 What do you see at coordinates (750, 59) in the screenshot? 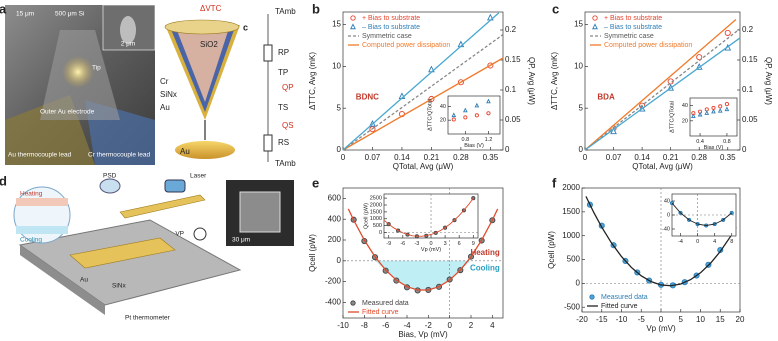
I see `y2-tick-label: 0.15` at bounding box center [750, 59].